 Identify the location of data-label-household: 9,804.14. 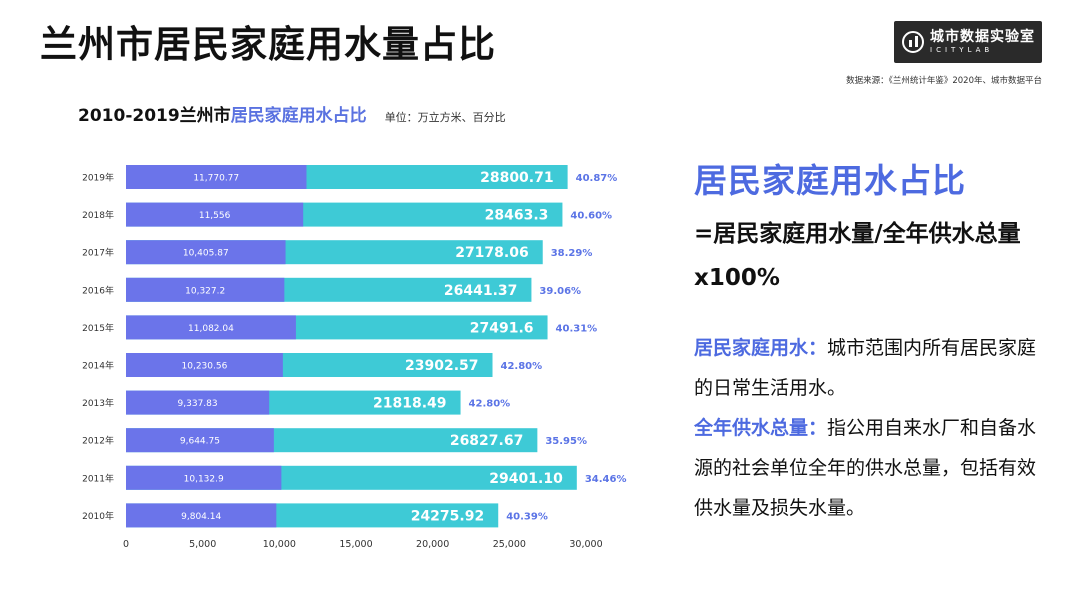
(201, 517).